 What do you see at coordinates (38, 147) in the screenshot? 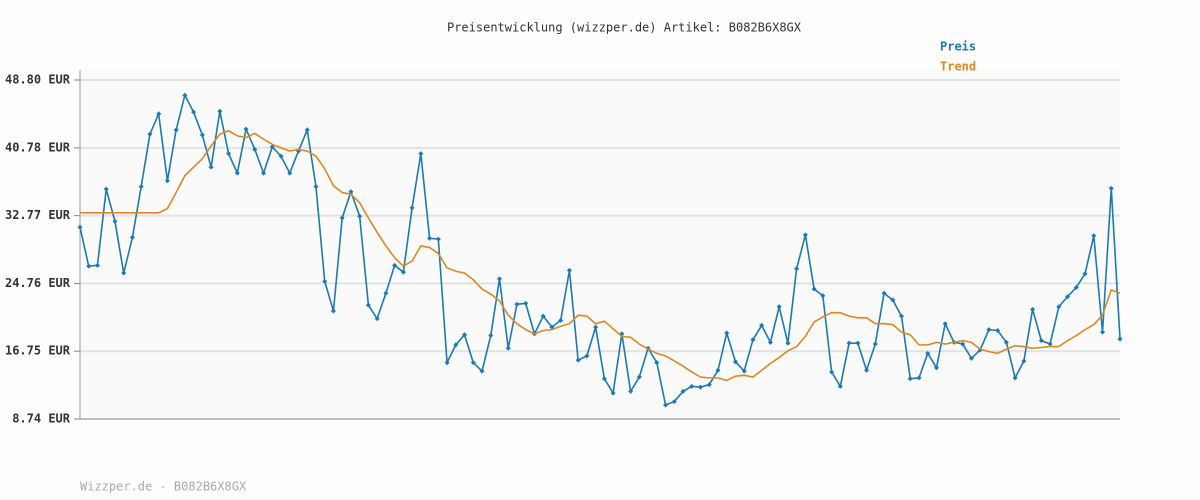
I see `y-tick-label: 40.78 EUR` at bounding box center [38, 147].